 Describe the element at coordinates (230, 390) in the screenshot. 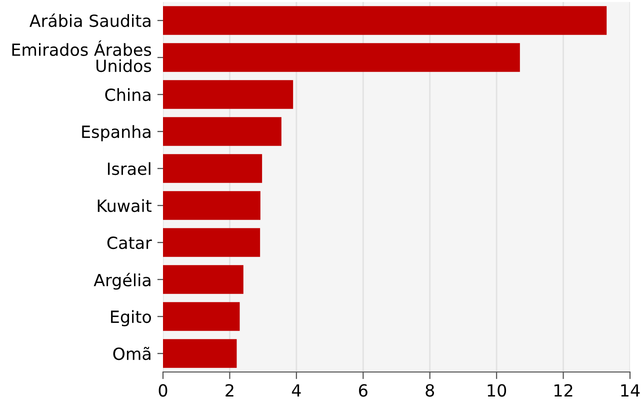

I see `x-tick-label: 2` at that location.